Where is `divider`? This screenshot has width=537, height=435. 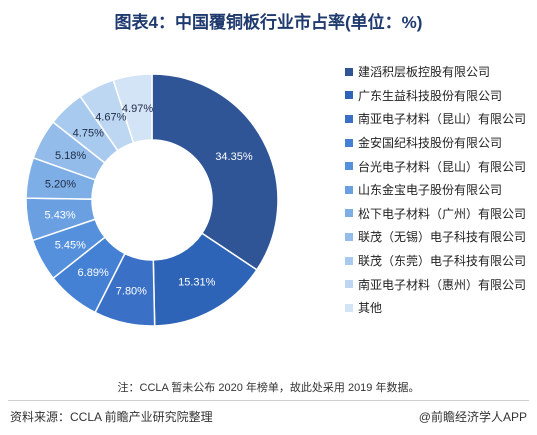
divider is located at coordinates (268, 400).